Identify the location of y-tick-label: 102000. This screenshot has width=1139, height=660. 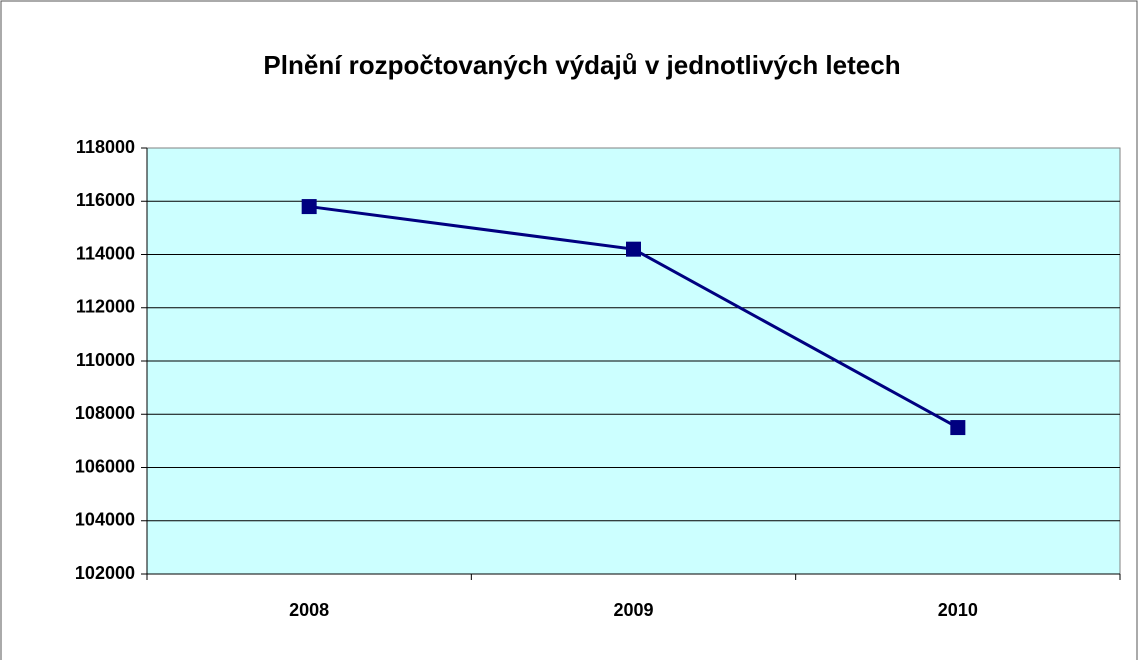
(105, 573).